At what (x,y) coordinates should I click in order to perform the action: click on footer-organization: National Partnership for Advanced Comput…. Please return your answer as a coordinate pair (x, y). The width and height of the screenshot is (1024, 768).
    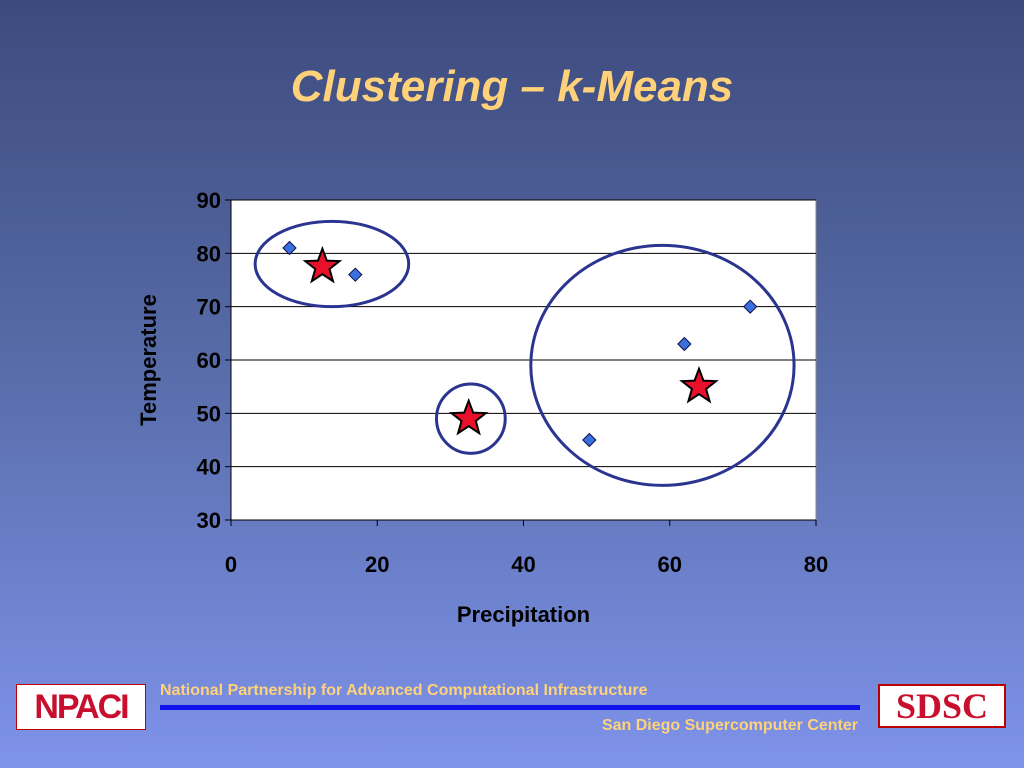
    Looking at the image, I should click on (404, 690).